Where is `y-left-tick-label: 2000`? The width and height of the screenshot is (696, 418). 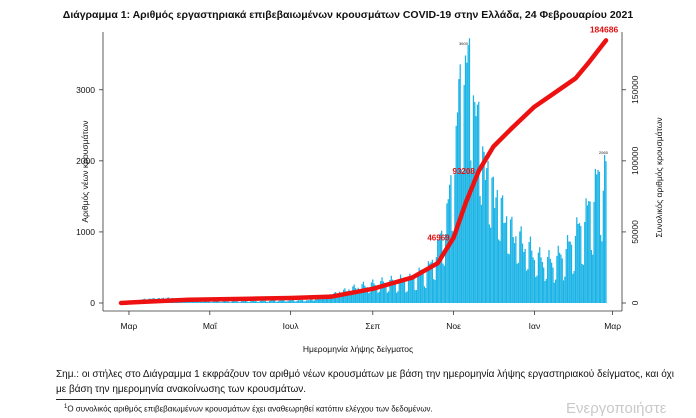 y-left-tick-label: 2000 is located at coordinates (85, 161).